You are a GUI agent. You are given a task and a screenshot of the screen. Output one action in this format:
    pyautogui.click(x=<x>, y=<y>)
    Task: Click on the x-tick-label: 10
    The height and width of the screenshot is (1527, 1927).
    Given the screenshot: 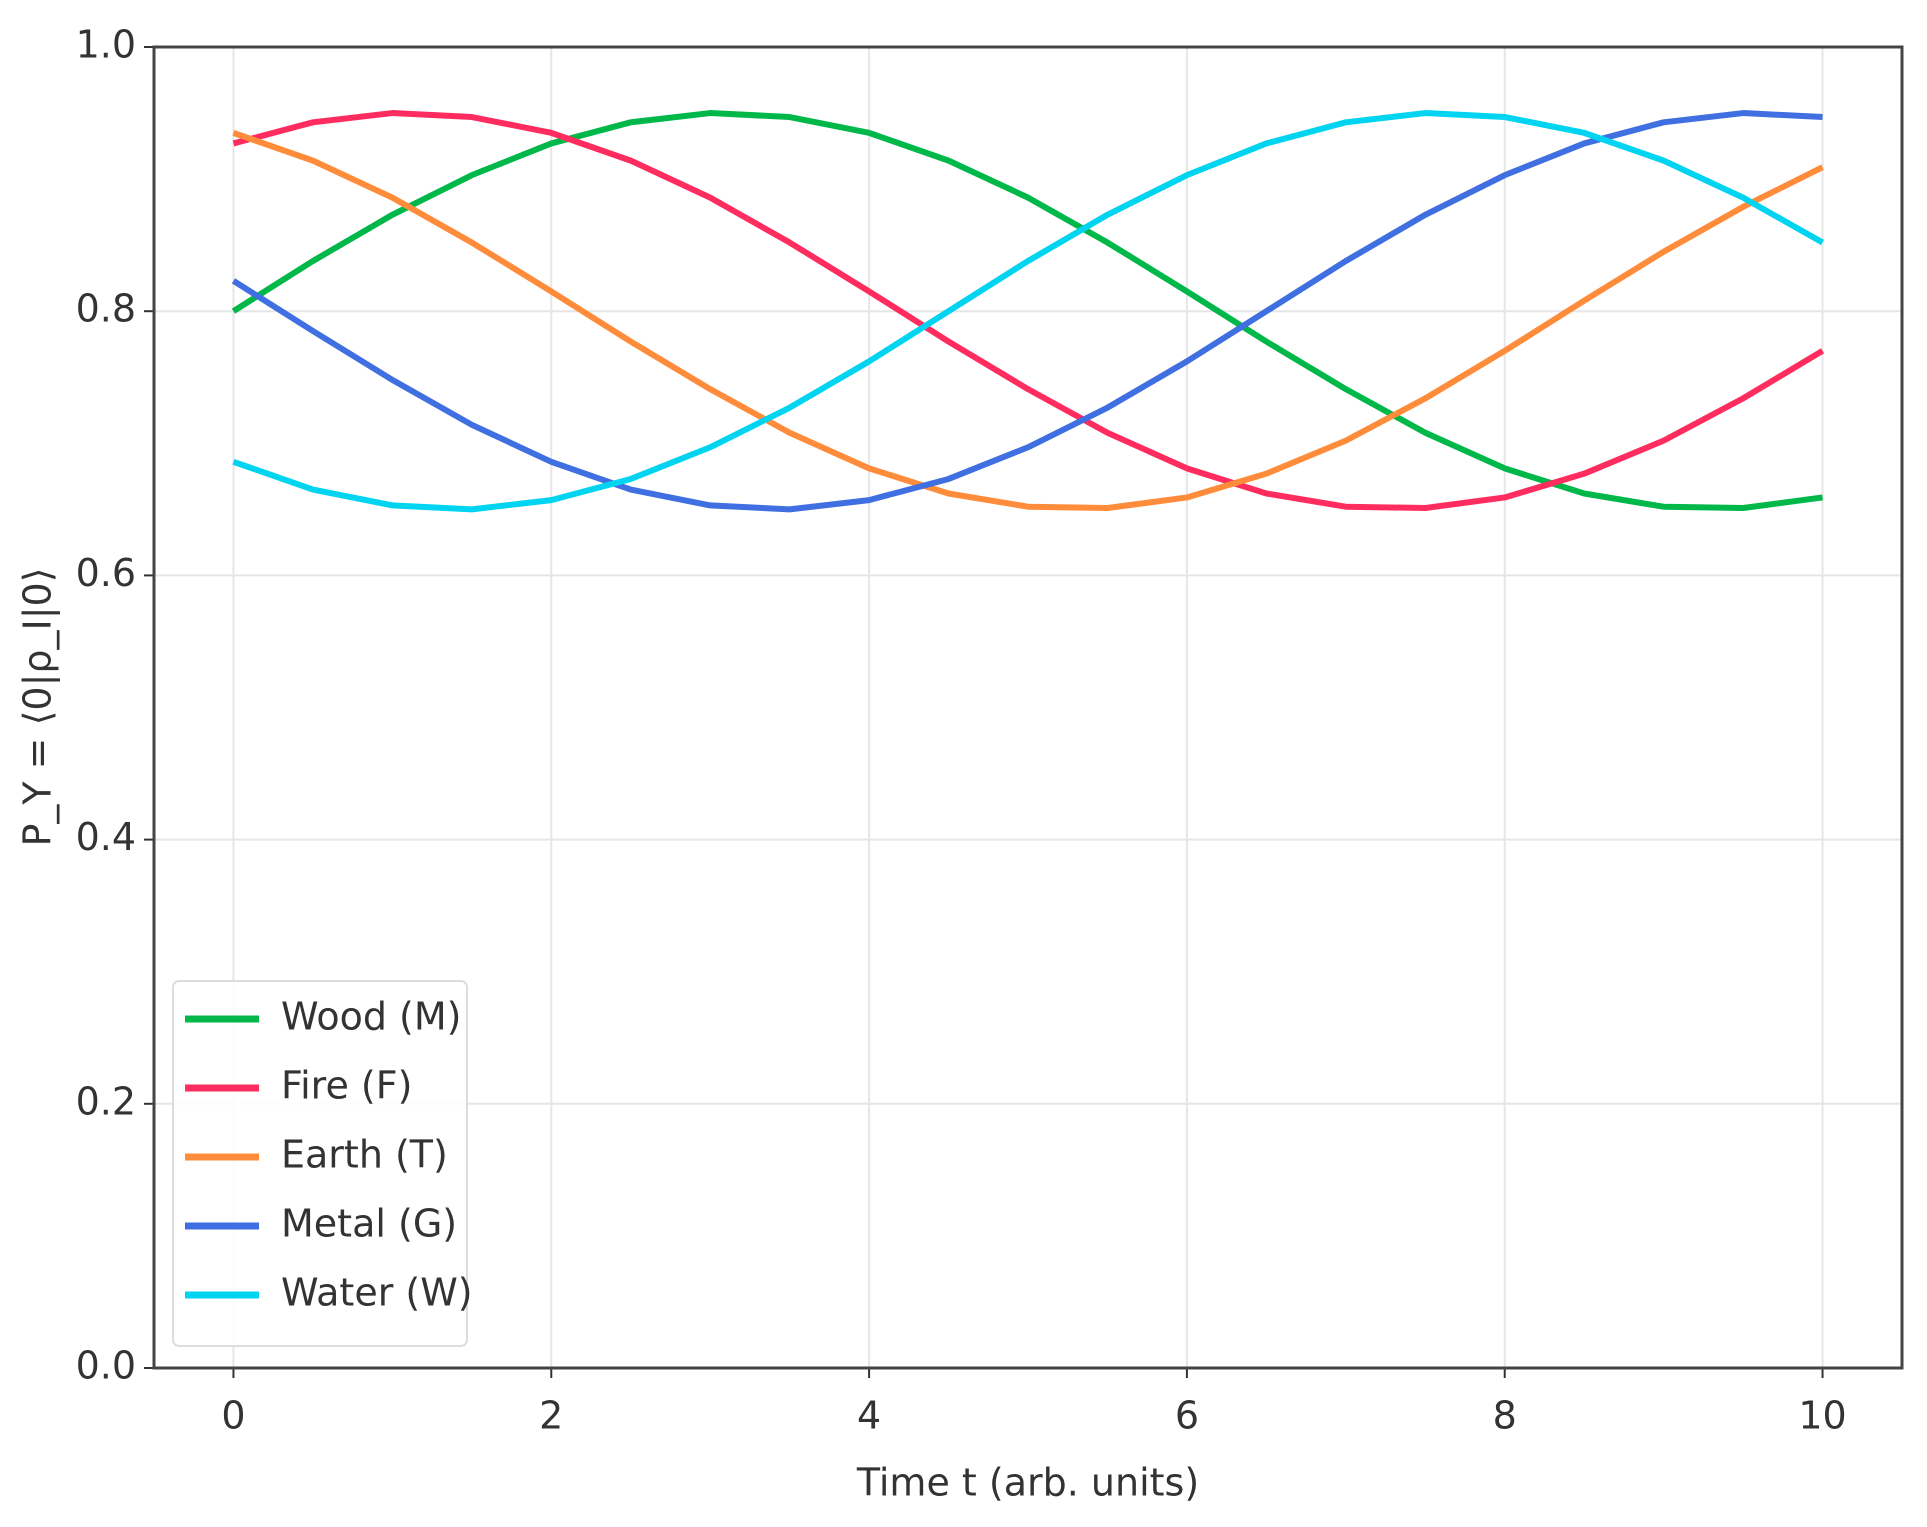 What is the action you would take?
    pyautogui.click(x=1822, y=1416)
    